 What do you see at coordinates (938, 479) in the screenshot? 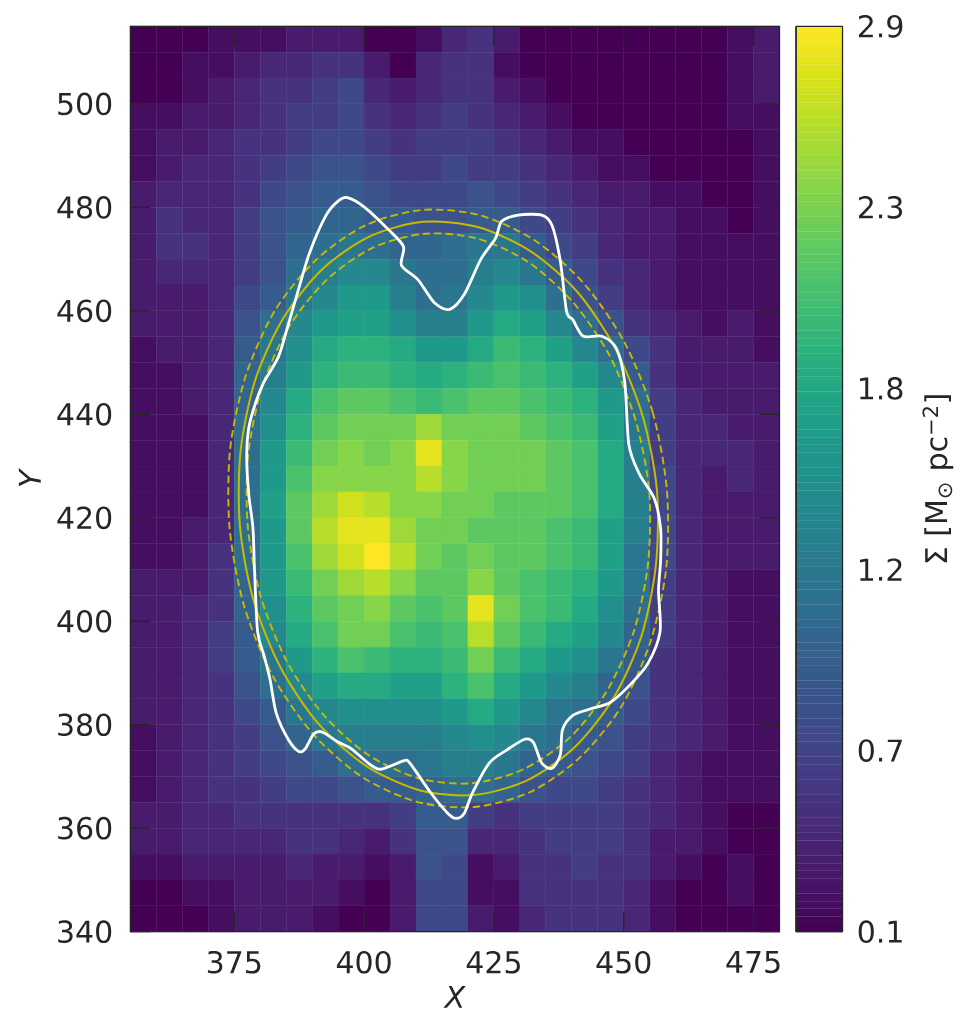
I see `color-bar-title: Σ [M$_{⊙}$ pc$^{−2}$]` at bounding box center [938, 479].